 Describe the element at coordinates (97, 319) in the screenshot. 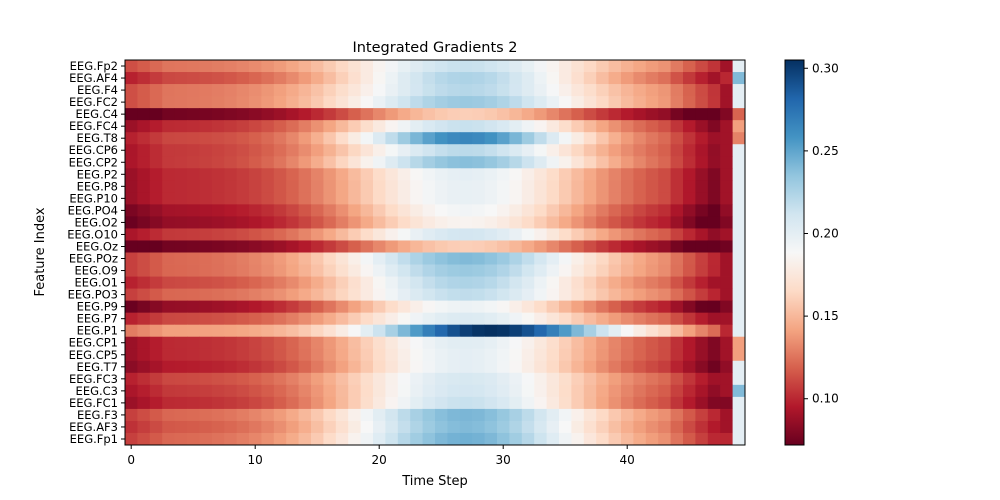

I see `y-tick-label: EEG.P7` at that location.